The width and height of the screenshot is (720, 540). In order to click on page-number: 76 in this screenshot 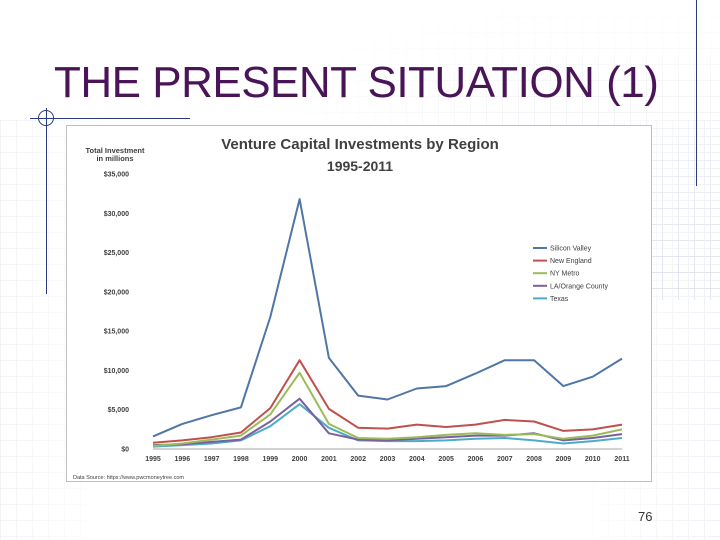, I will do `click(645, 516)`.